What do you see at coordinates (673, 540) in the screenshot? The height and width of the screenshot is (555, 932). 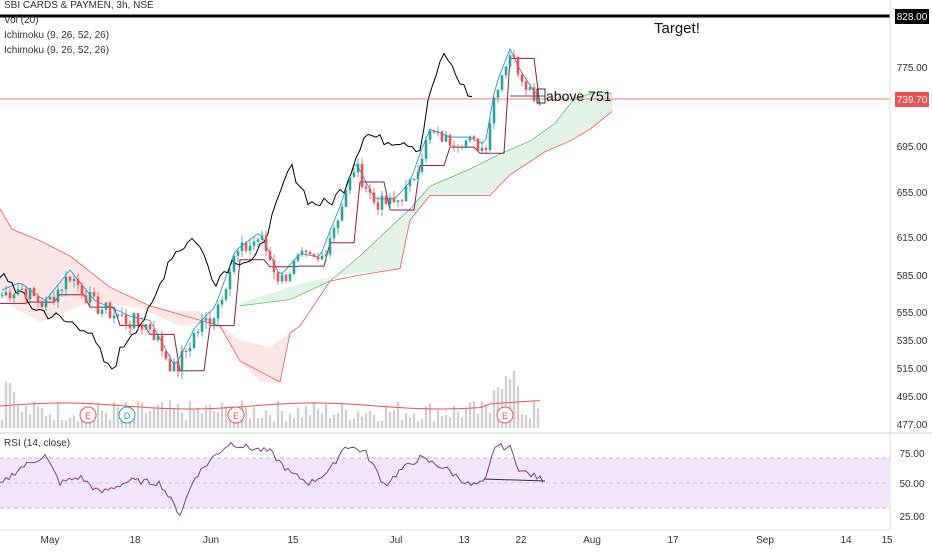 I see `time-tick-label: 17` at bounding box center [673, 540].